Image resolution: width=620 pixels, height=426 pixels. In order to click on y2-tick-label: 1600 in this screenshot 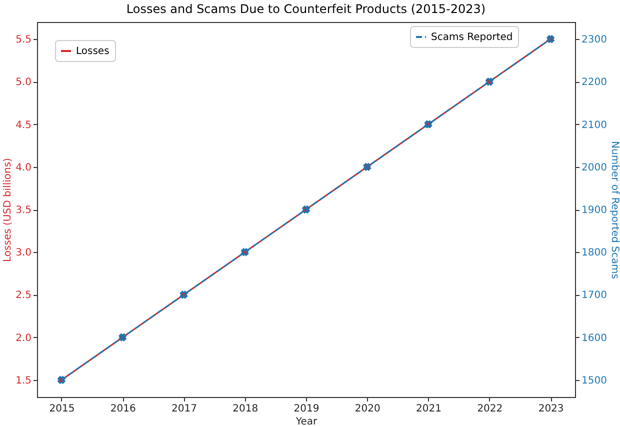, I will do `click(594, 338)`.